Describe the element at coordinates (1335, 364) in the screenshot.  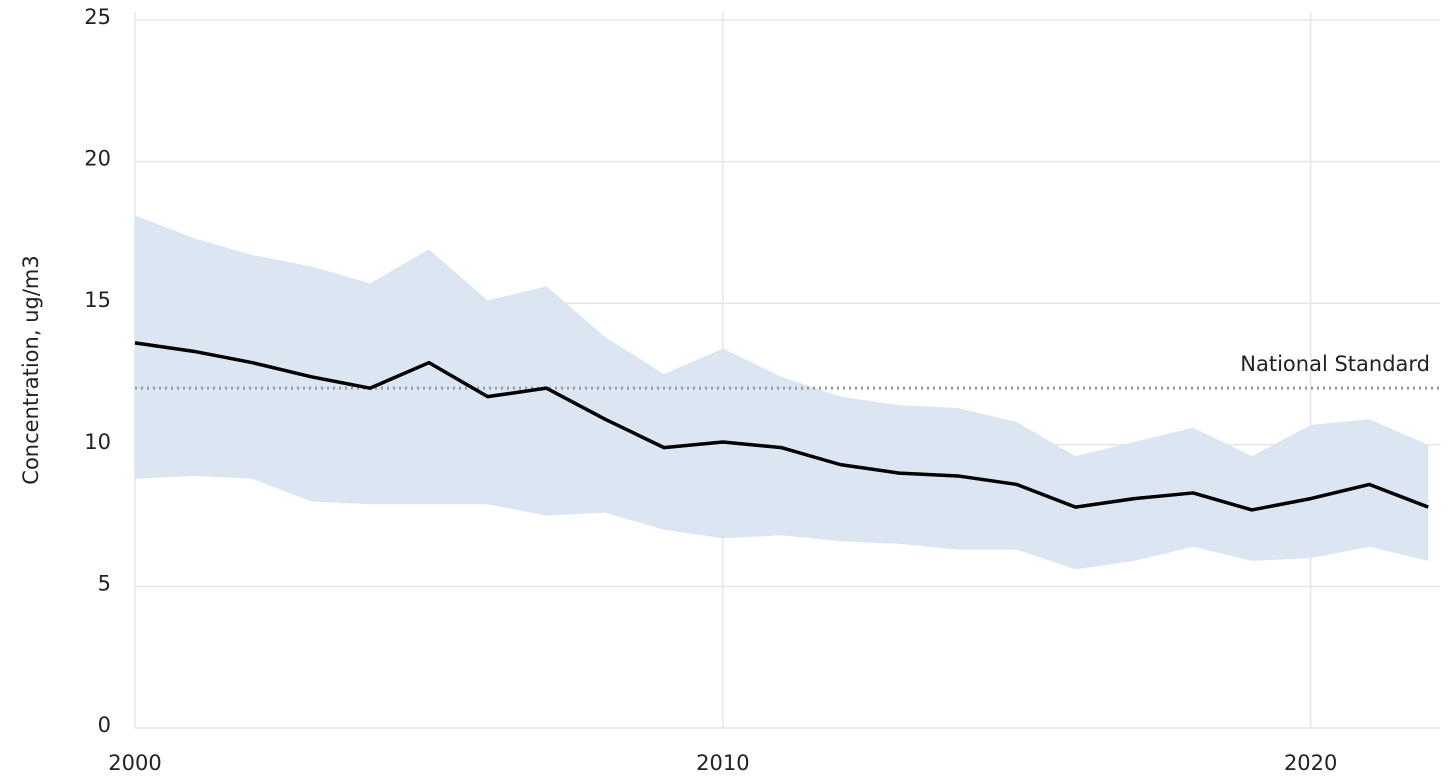
I see `reference-label: National Standard` at that location.